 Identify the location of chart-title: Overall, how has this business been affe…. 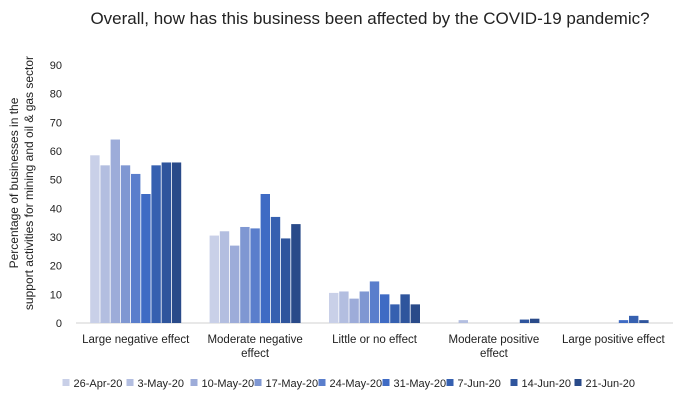
(369, 18).